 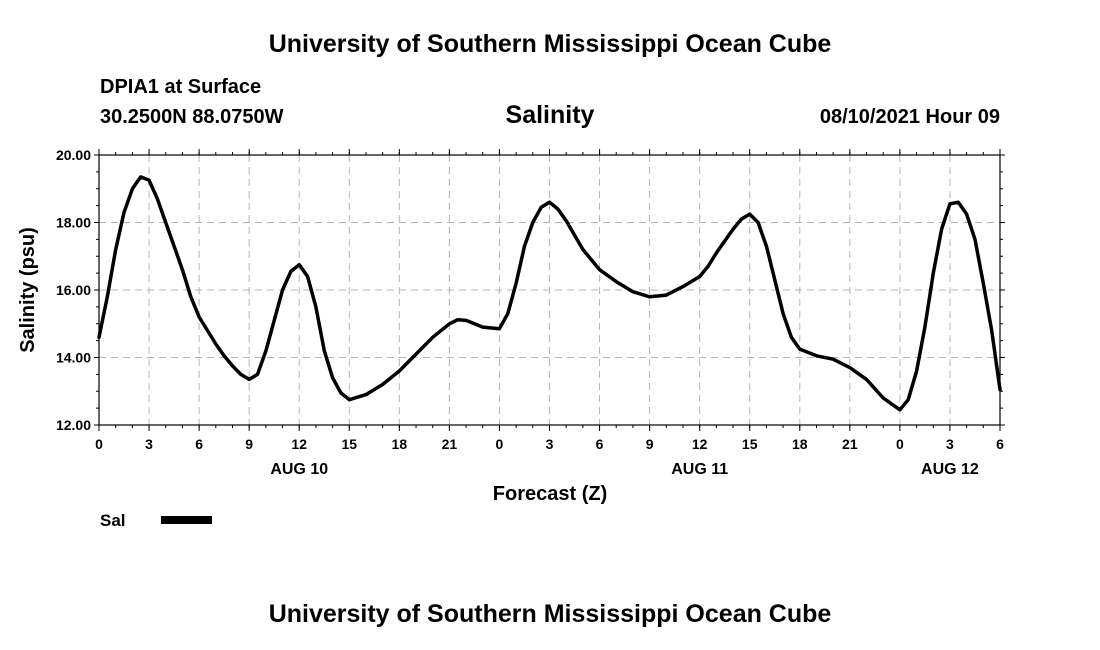 What do you see at coordinates (909, 117) in the screenshot?
I see `datetime-label: 08/10/2021 Hour 09` at bounding box center [909, 117].